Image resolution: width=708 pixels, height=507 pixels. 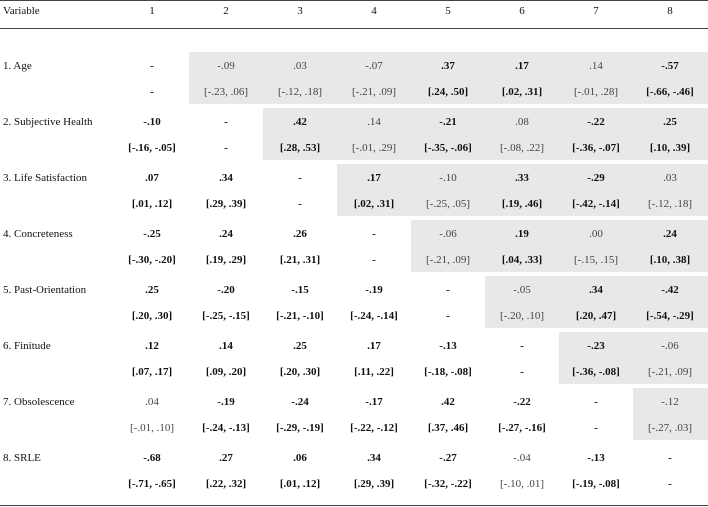 I want to click on confidence-interval: [-.71, -.65], so click(x=152, y=484).